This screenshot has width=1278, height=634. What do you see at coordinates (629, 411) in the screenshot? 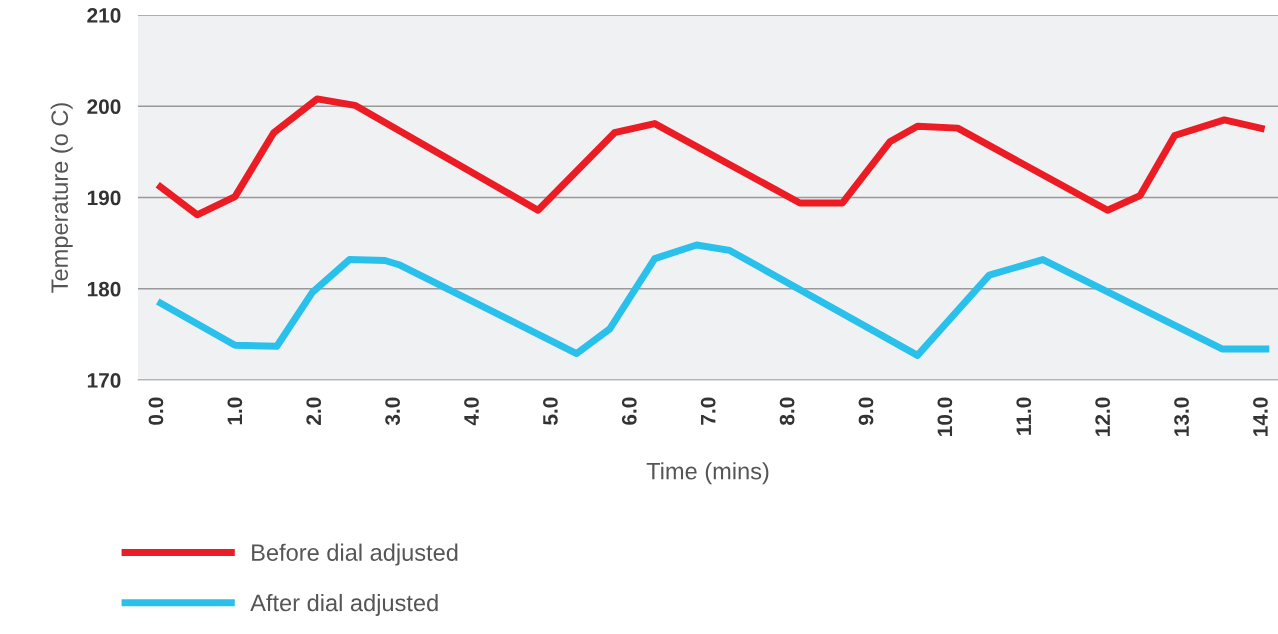
I see `x-tick-label: 6.0` at bounding box center [629, 411].